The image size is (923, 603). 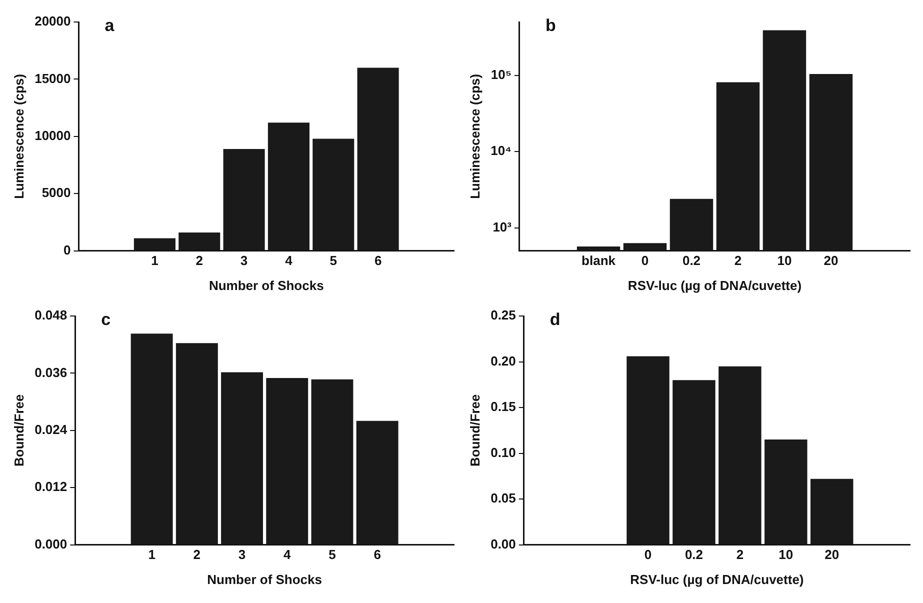 I want to click on y-tick-label: 0.024, so click(x=51, y=429).